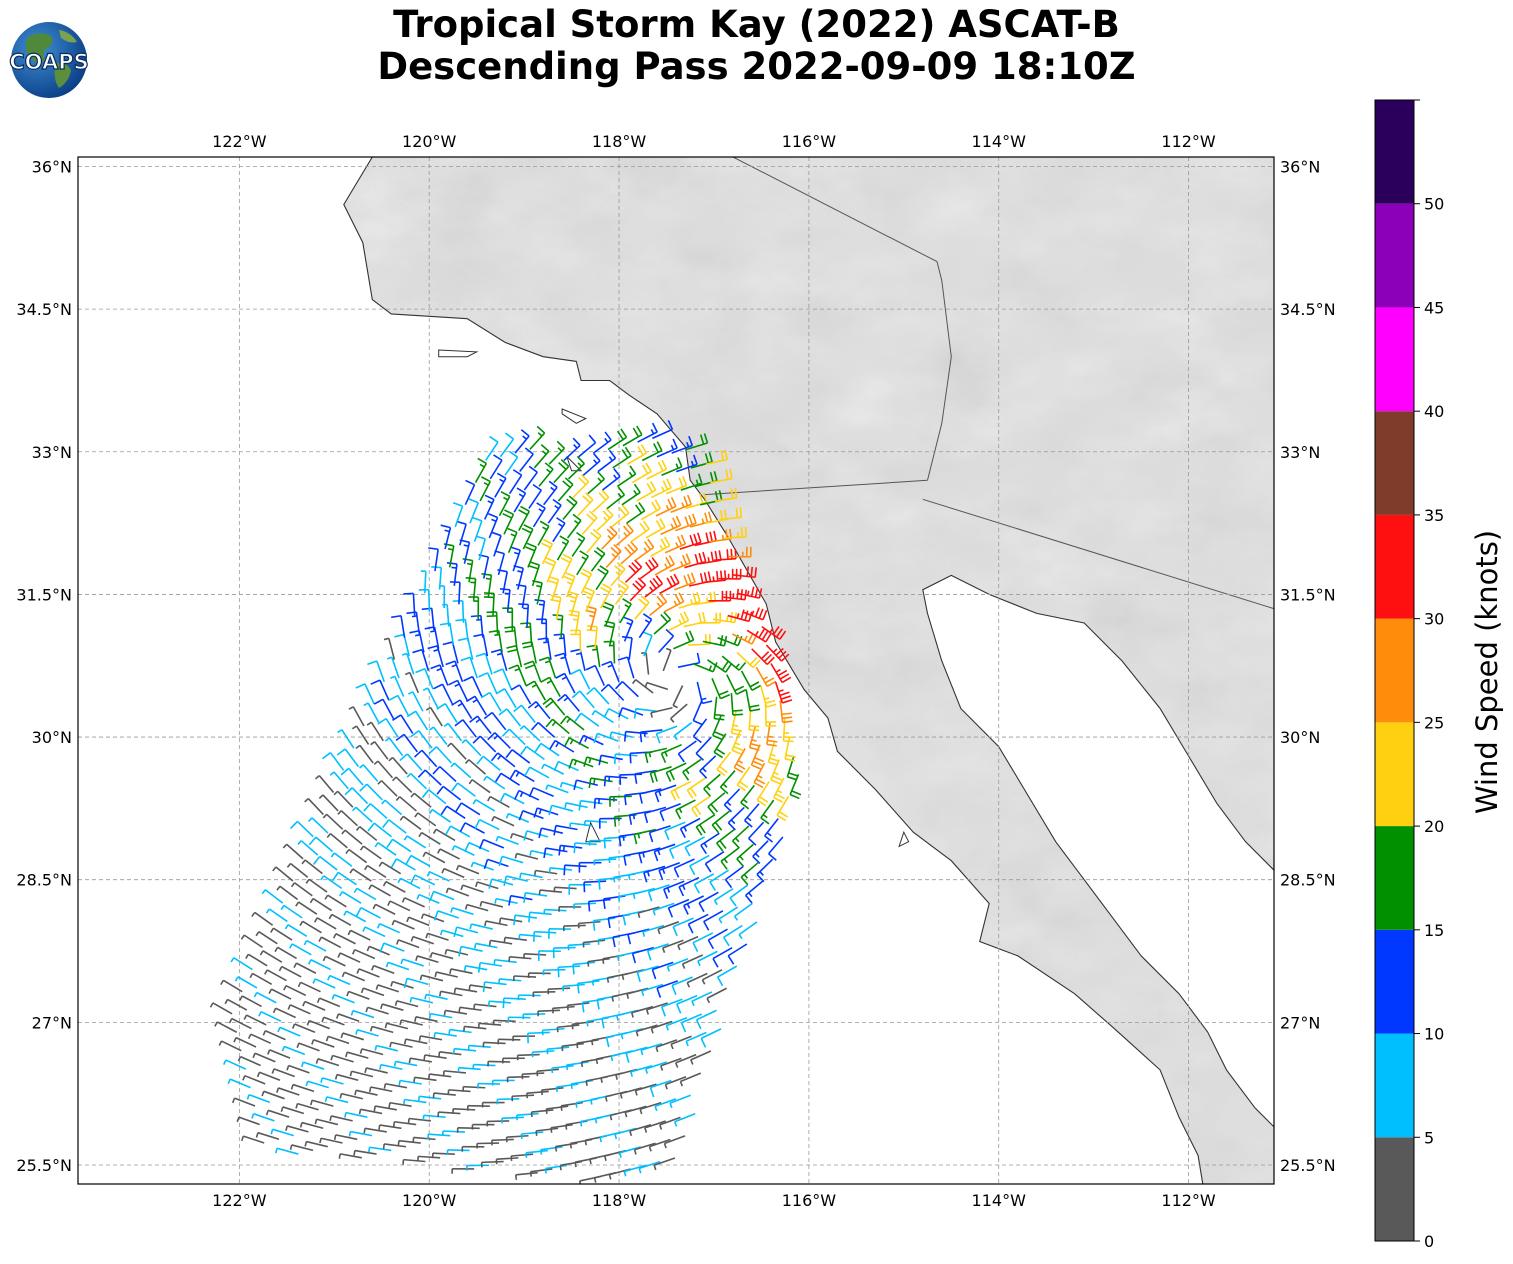  I want to click on colorbar-segment, so click(1394, 670).